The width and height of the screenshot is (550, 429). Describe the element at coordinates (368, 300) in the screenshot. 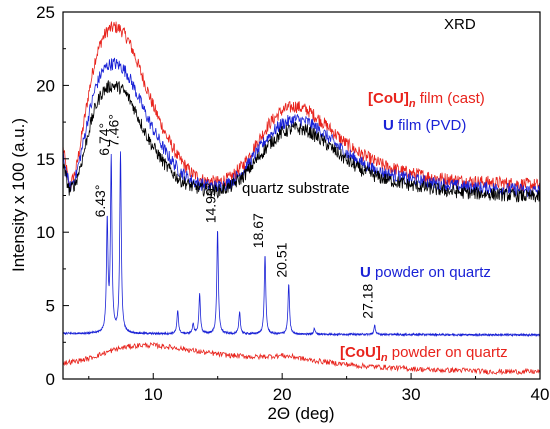

I see `peak-label-11: 27.18` at that location.